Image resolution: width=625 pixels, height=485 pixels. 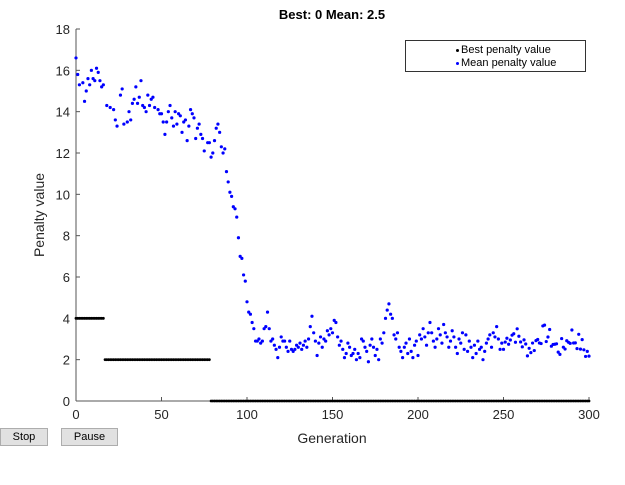 I want to click on y-axis-label: Penalty value, so click(x=39, y=215).